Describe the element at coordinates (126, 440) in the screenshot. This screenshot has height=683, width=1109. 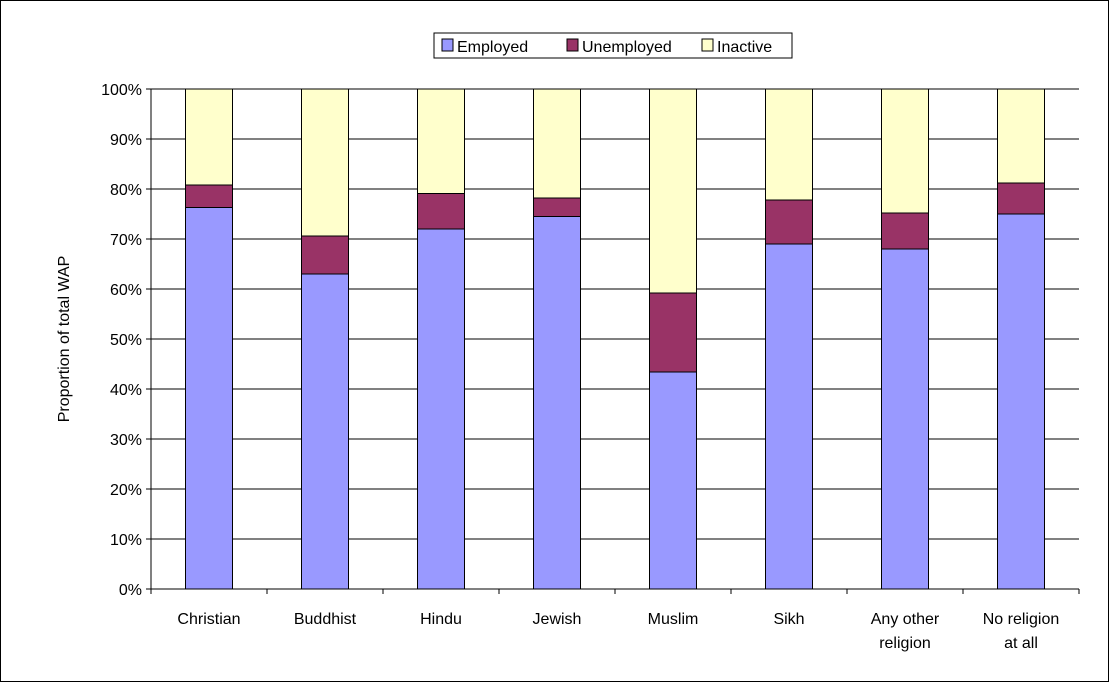
I see `y-tick-label: 30%` at that location.